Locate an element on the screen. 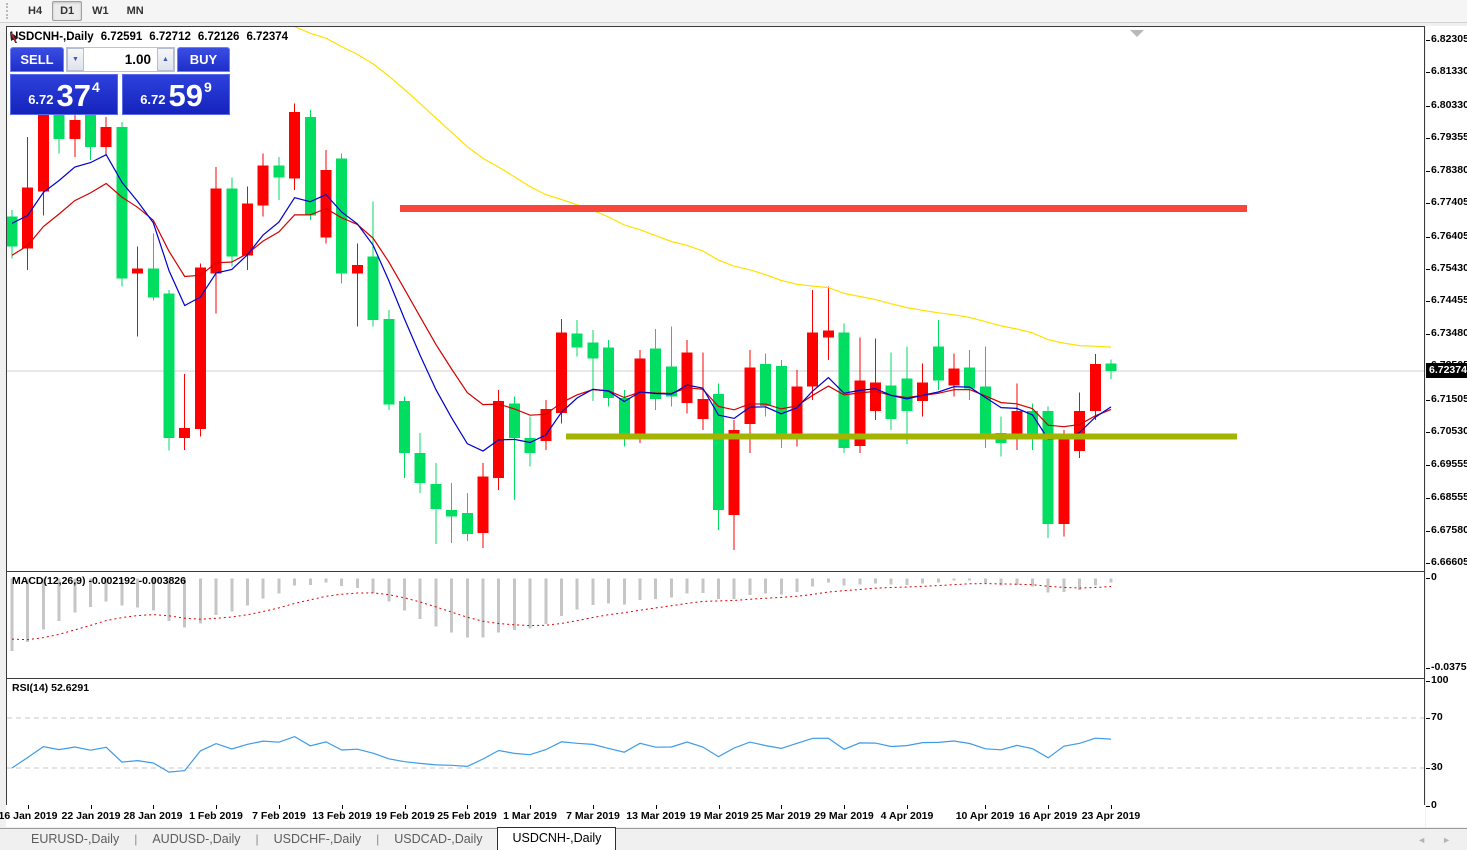 The height and width of the screenshot is (850, 1467). buy-price-sup: 9 is located at coordinates (208, 87).